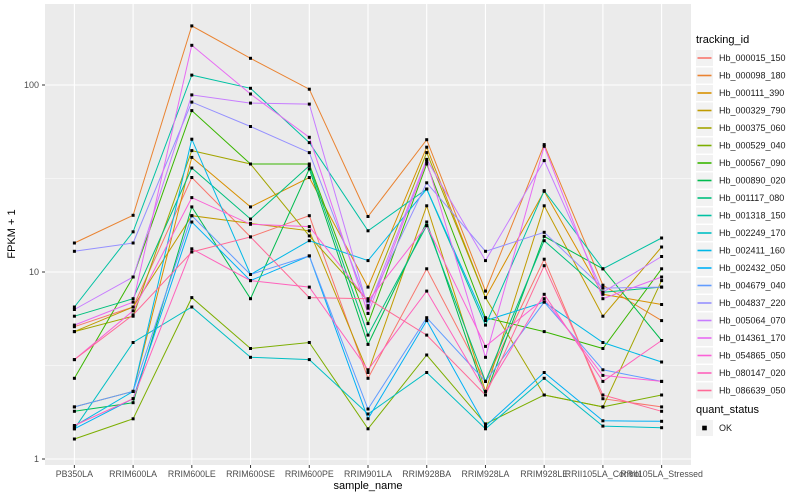  What do you see at coordinates (722, 40) in the screenshot?
I see `legend-title-tracking-id: tracking_id` at bounding box center [722, 40].